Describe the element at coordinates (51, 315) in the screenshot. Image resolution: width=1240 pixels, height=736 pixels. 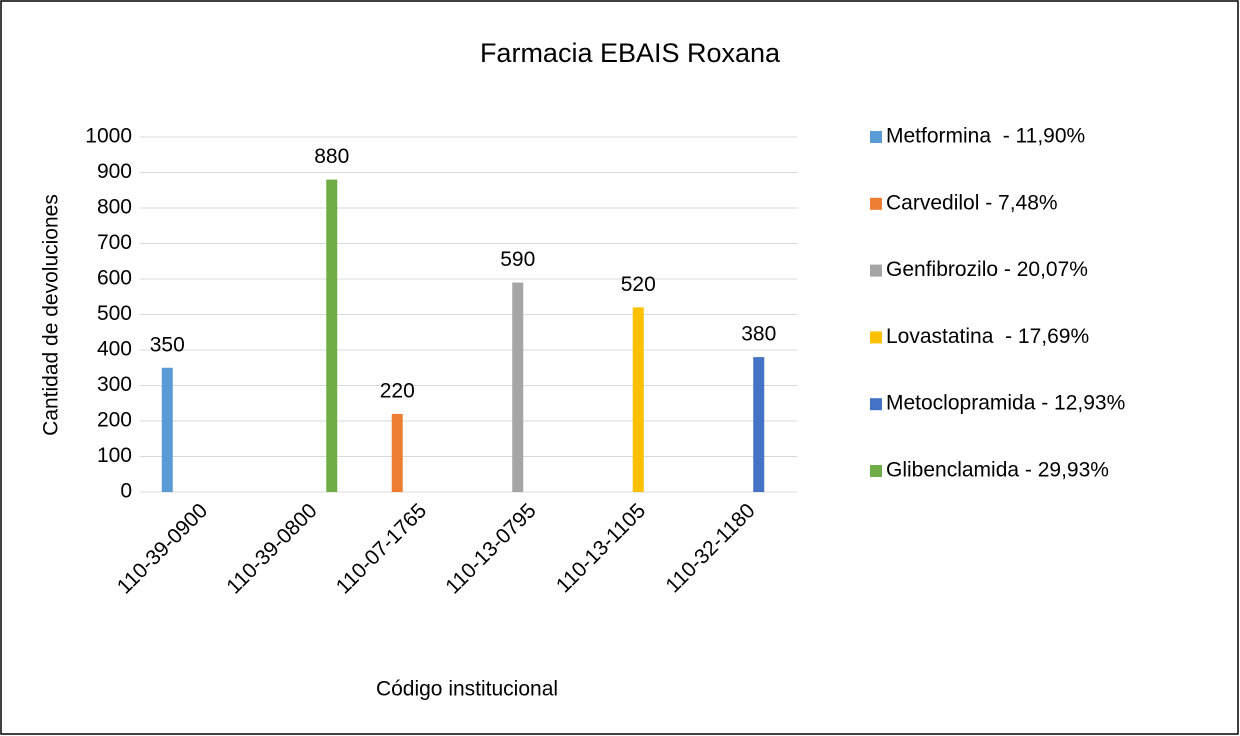
I see `y-axis-label: Cantidad de devoluciones` at that location.